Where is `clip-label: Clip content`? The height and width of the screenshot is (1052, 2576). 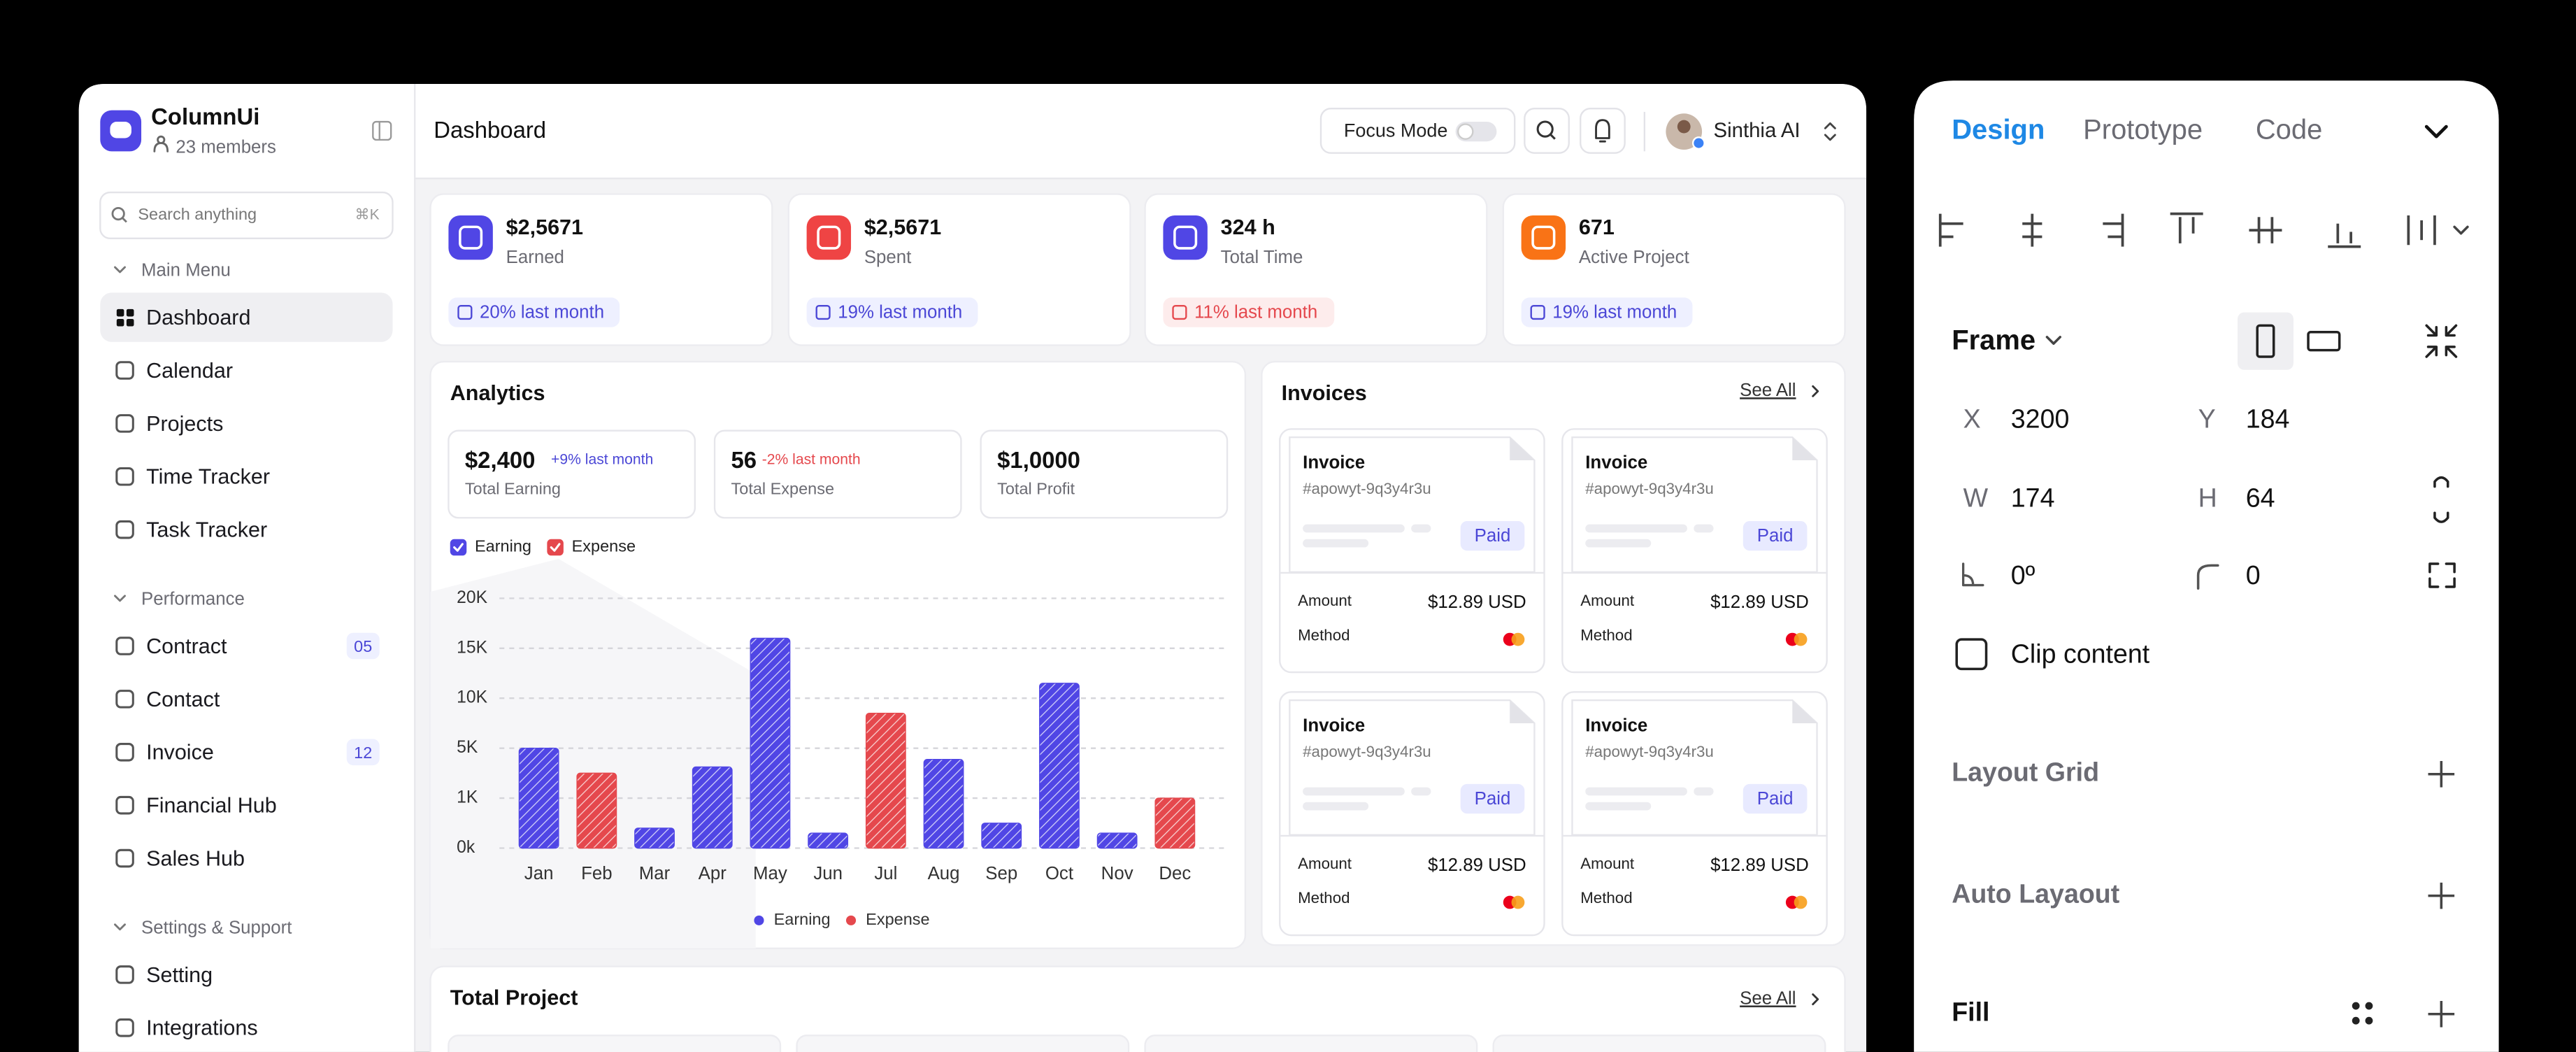 clip-label: Clip content is located at coordinates (2080, 654).